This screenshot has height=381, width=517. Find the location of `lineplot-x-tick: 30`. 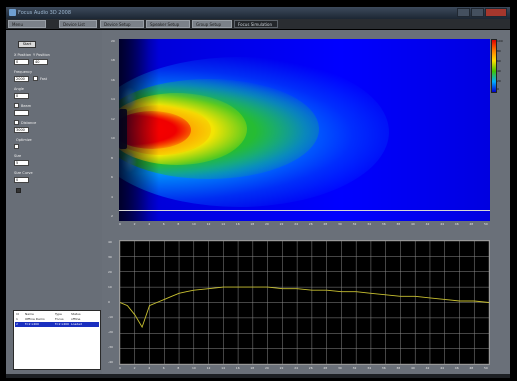

lineplot-x-tick: 30 is located at coordinates (340, 368).